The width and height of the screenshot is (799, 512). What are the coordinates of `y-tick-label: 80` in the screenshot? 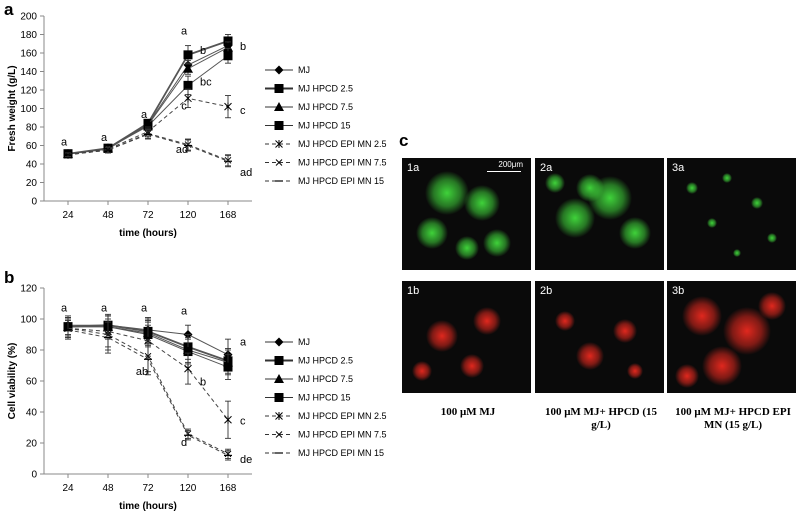 It's located at (32, 351).